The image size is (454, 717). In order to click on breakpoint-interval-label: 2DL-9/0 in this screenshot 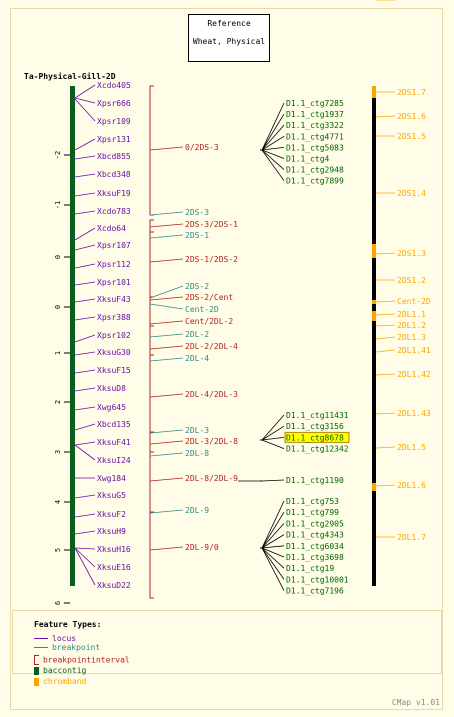, I will do `click(202, 547)`.